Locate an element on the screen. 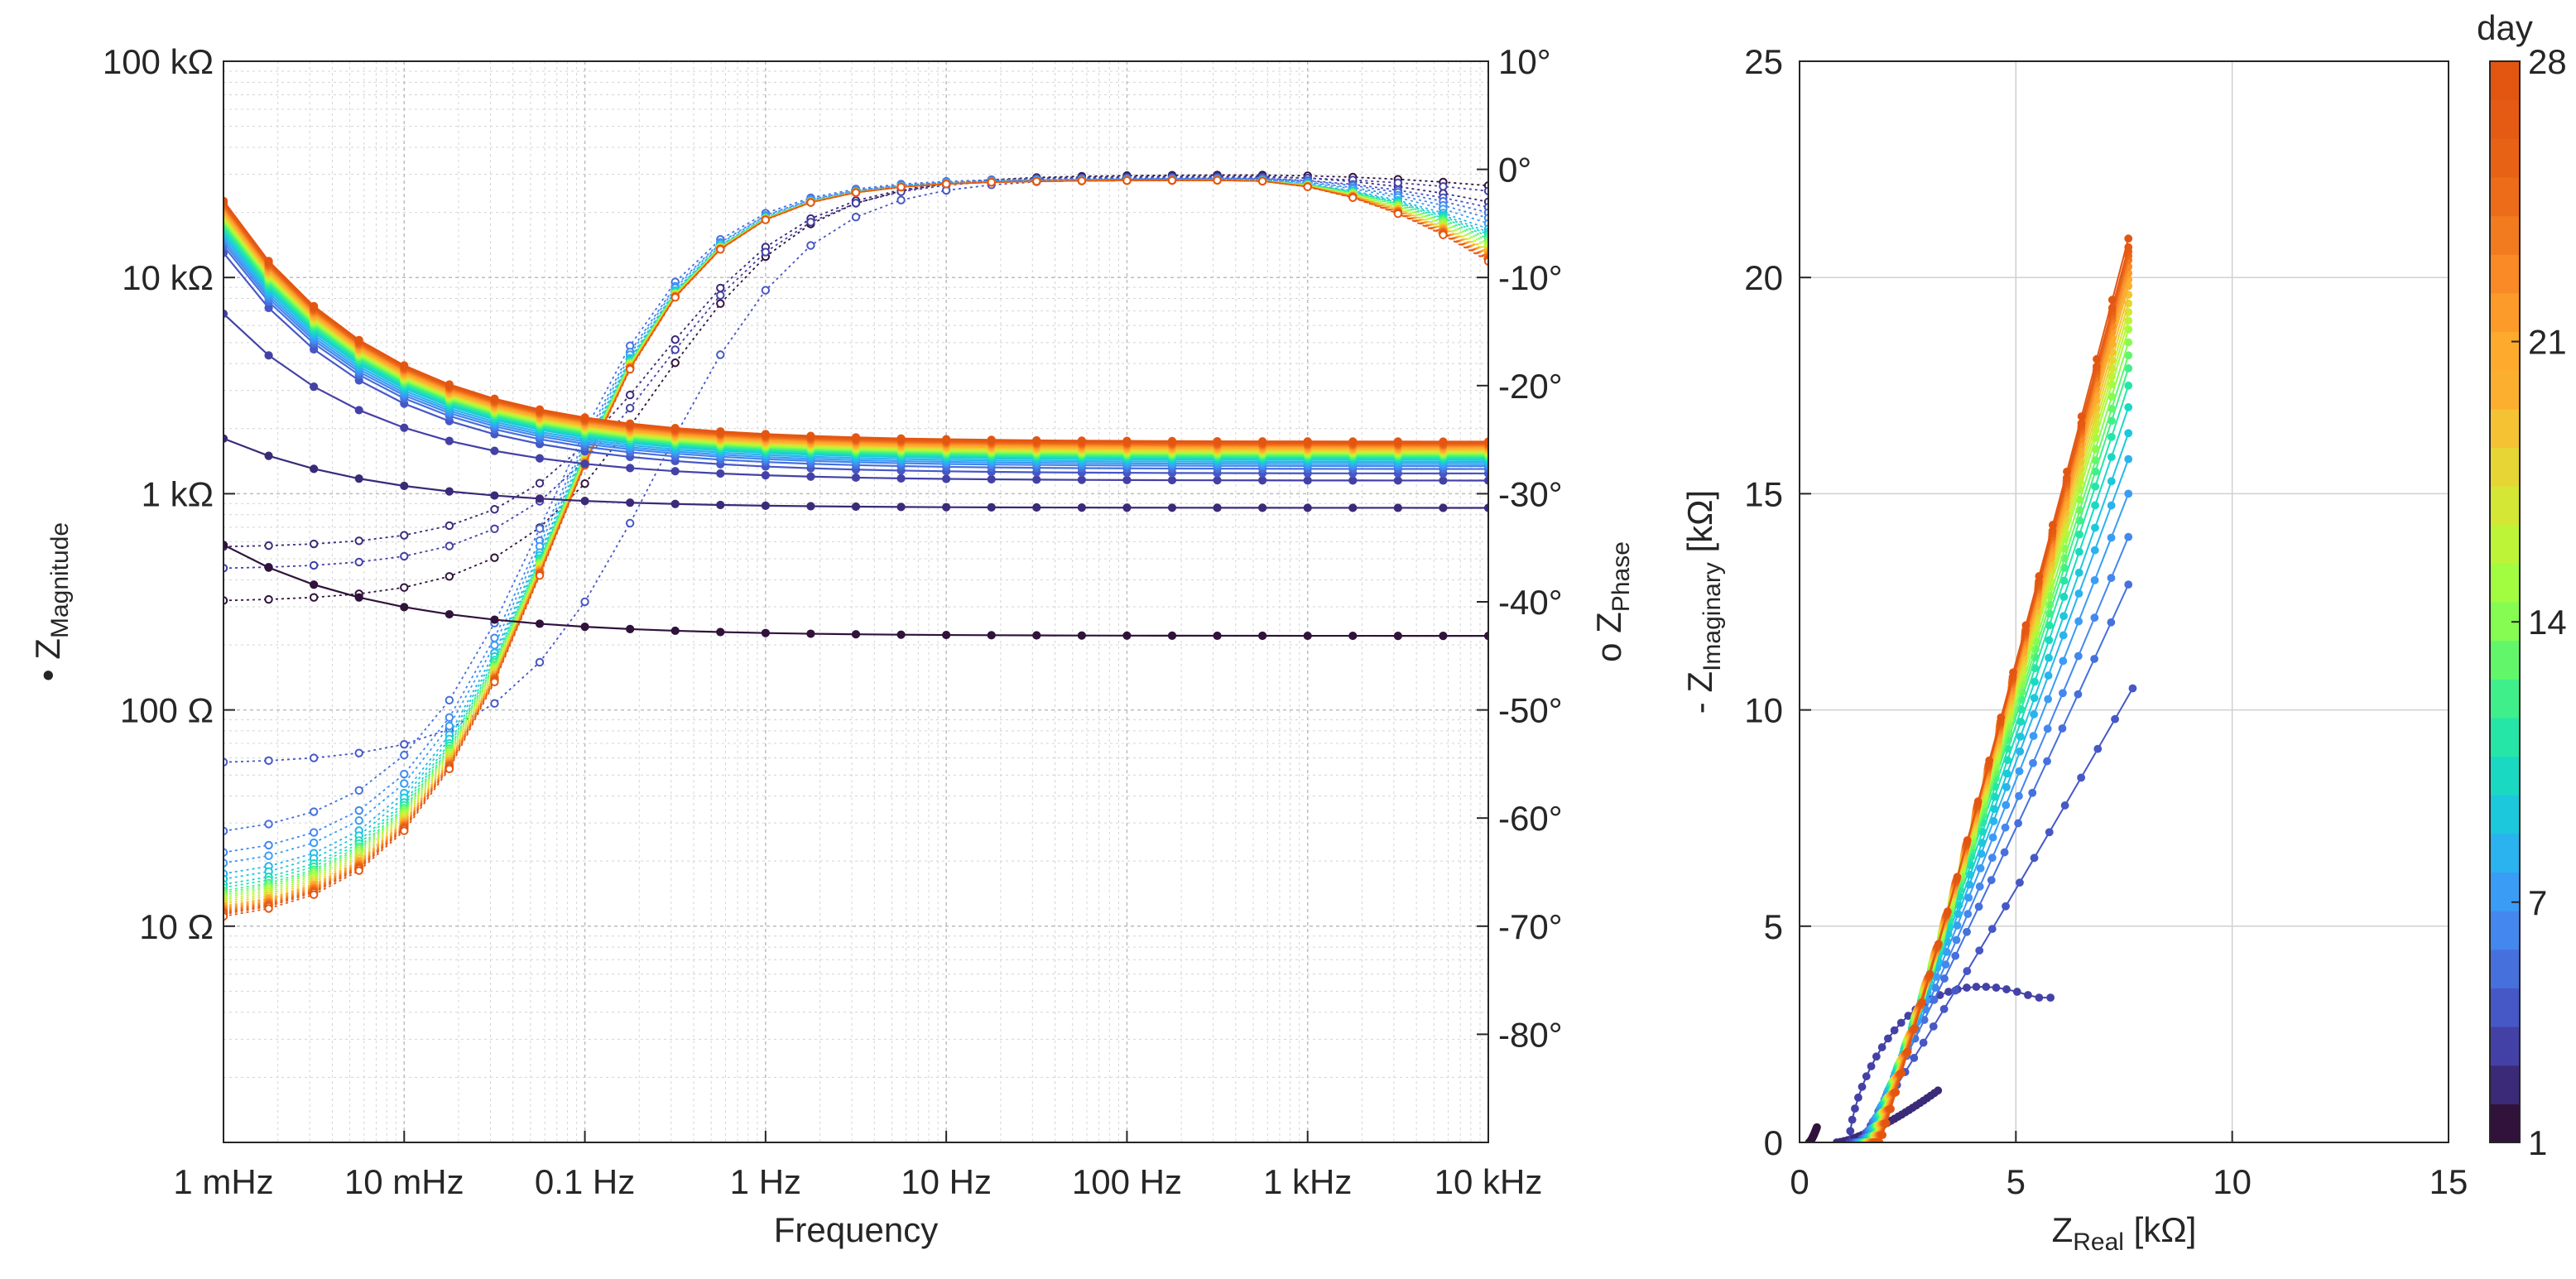 The image size is (2576, 1279). nyquist-x-tick-label: 10 is located at coordinates (2232, 1181).